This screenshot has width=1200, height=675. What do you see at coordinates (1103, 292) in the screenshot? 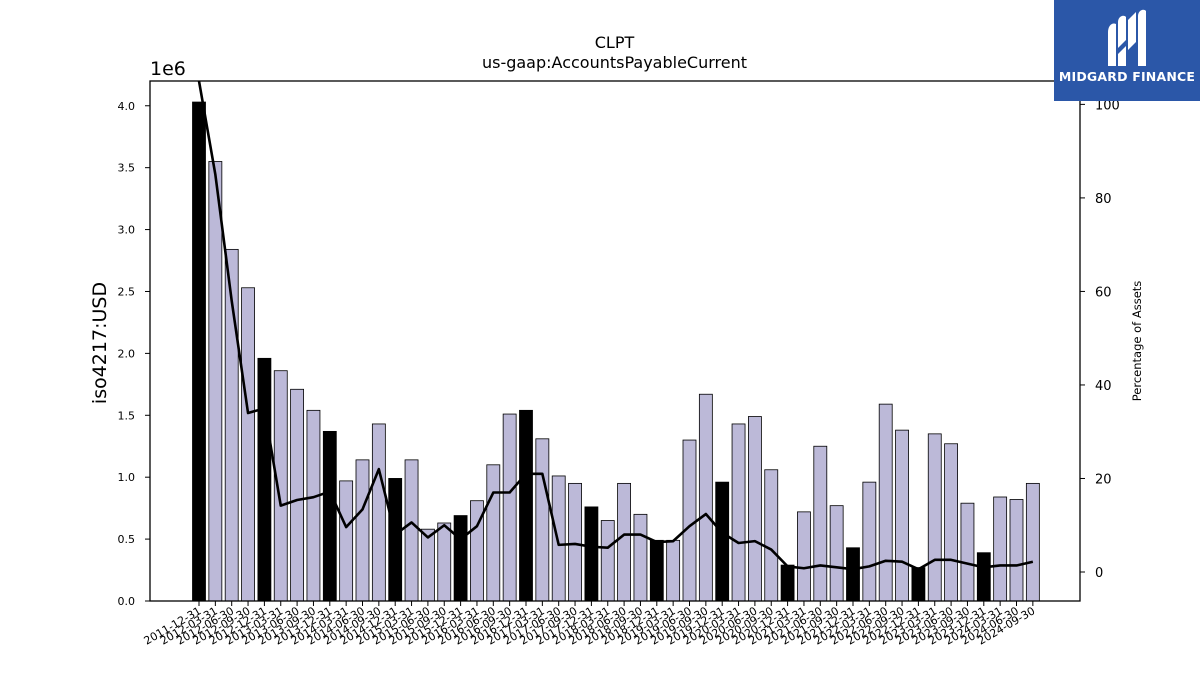
I see `y-right-tick-label: 60` at bounding box center [1103, 292].